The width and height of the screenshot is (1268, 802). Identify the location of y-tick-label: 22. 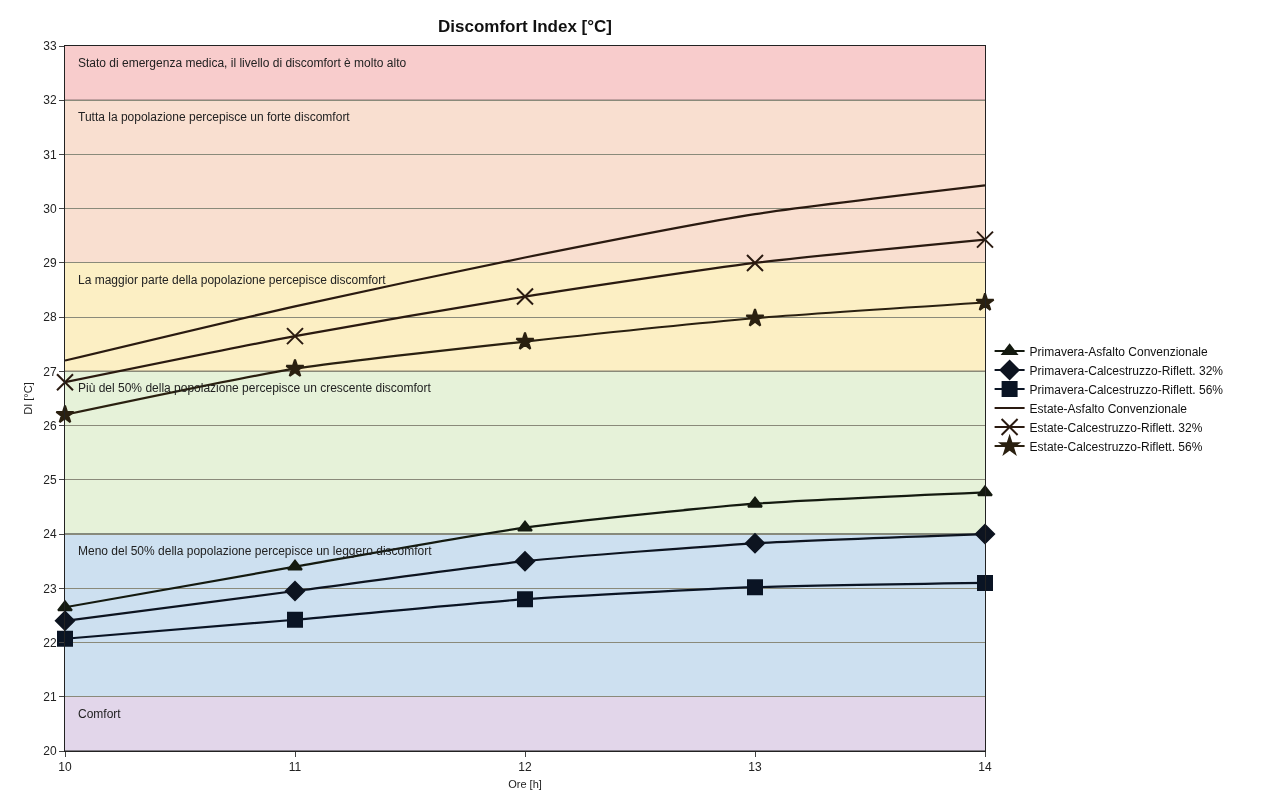
(50, 642).